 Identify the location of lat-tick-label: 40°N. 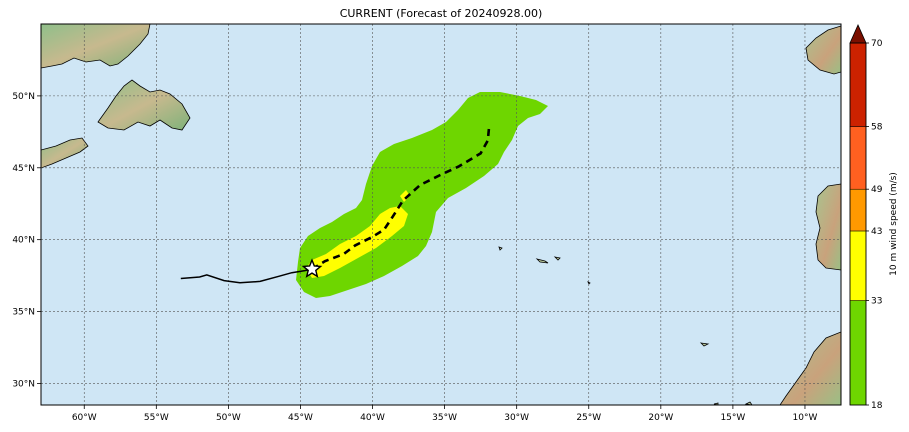
(23, 241).